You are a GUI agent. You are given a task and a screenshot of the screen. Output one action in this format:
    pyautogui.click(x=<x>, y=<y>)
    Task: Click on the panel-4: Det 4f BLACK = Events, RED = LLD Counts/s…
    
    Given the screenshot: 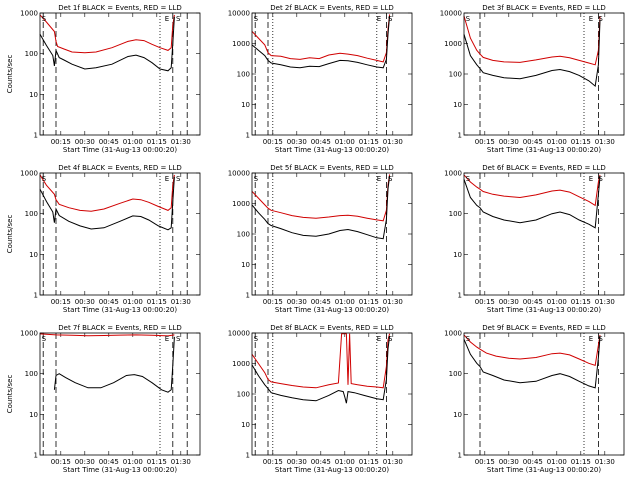 What is the action you would take?
    pyautogui.click(x=103, y=239)
    